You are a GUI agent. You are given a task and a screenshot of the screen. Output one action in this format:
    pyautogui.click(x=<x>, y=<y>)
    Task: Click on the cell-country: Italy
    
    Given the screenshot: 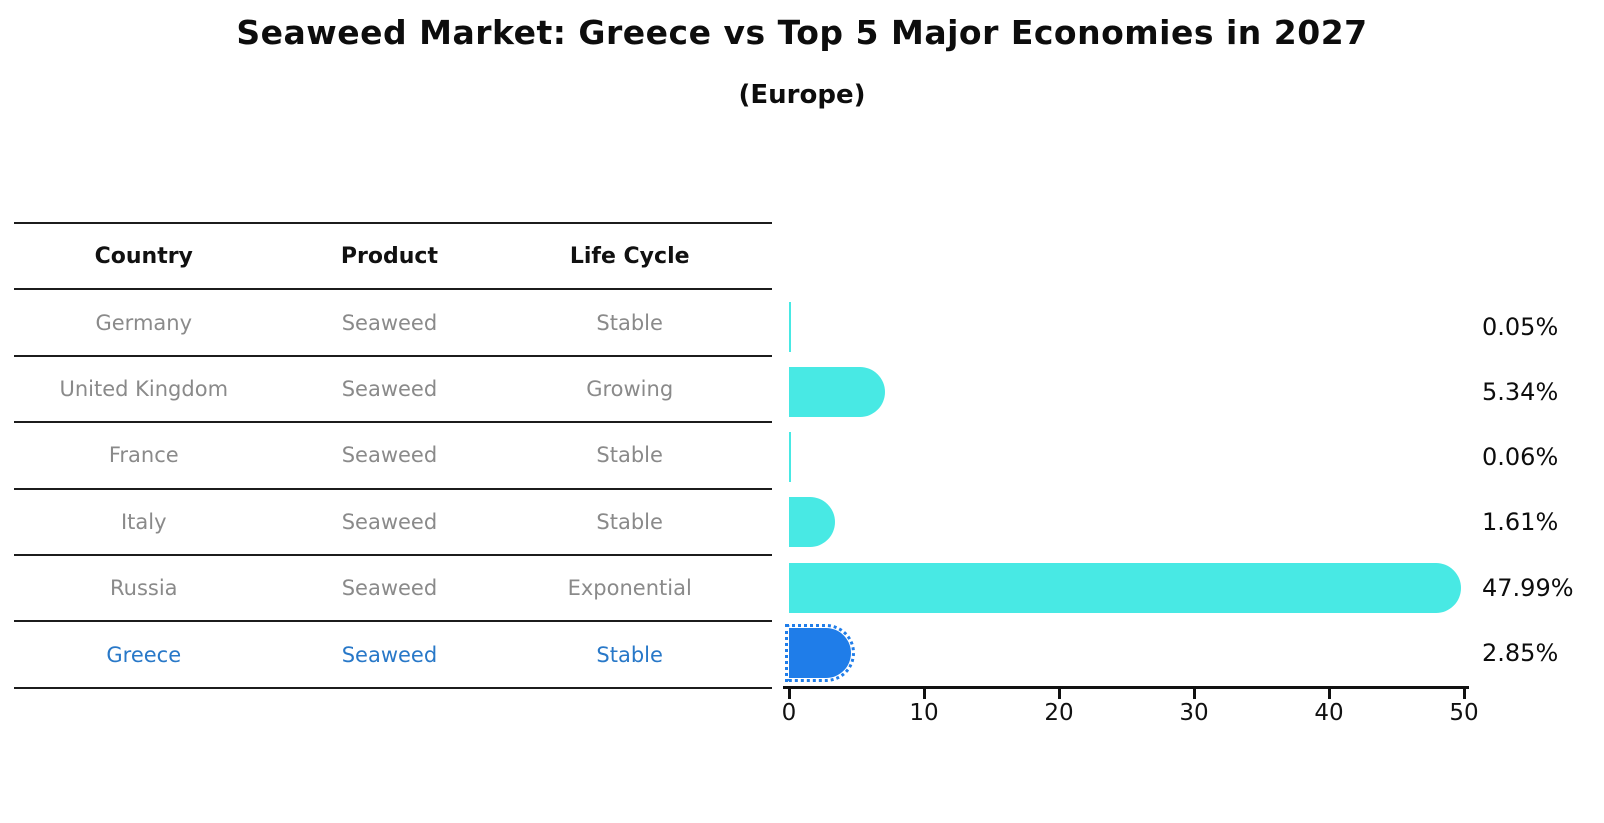 What is the action you would take?
    pyautogui.click(x=143, y=521)
    